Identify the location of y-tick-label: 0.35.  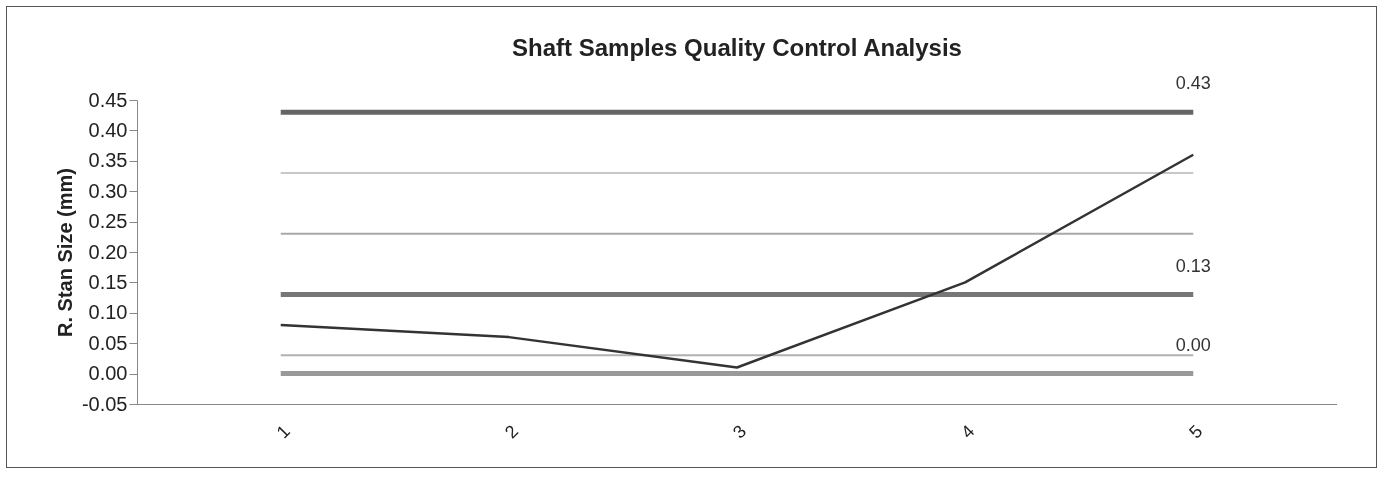
(108, 160).